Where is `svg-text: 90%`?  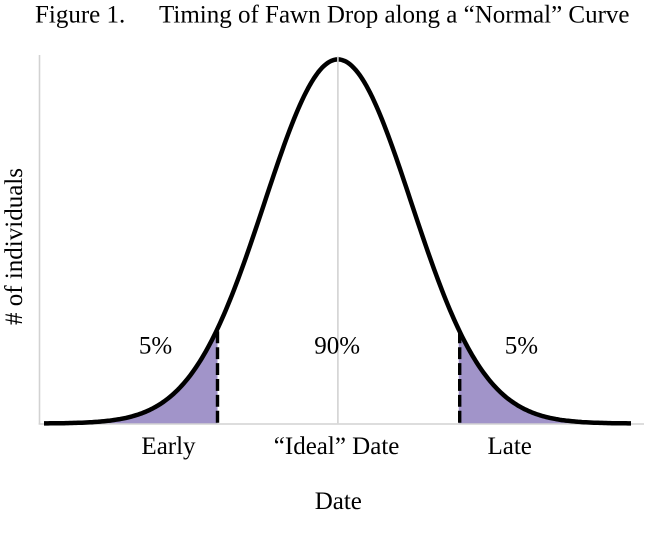 svg-text: 90% is located at coordinates (337, 346).